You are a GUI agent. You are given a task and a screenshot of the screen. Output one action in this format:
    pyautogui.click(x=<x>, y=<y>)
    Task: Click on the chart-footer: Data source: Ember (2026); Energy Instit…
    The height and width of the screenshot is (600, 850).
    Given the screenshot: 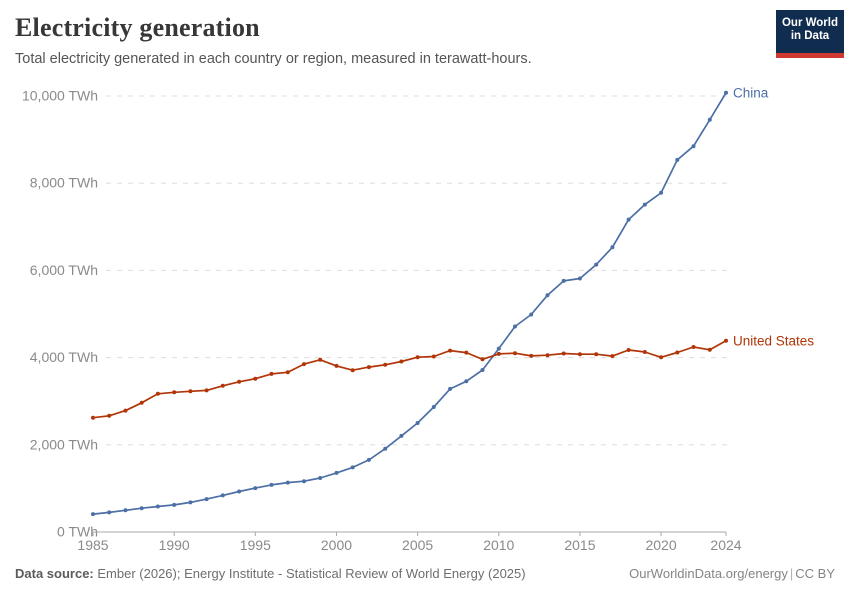 What is the action you would take?
    pyautogui.click(x=425, y=573)
    